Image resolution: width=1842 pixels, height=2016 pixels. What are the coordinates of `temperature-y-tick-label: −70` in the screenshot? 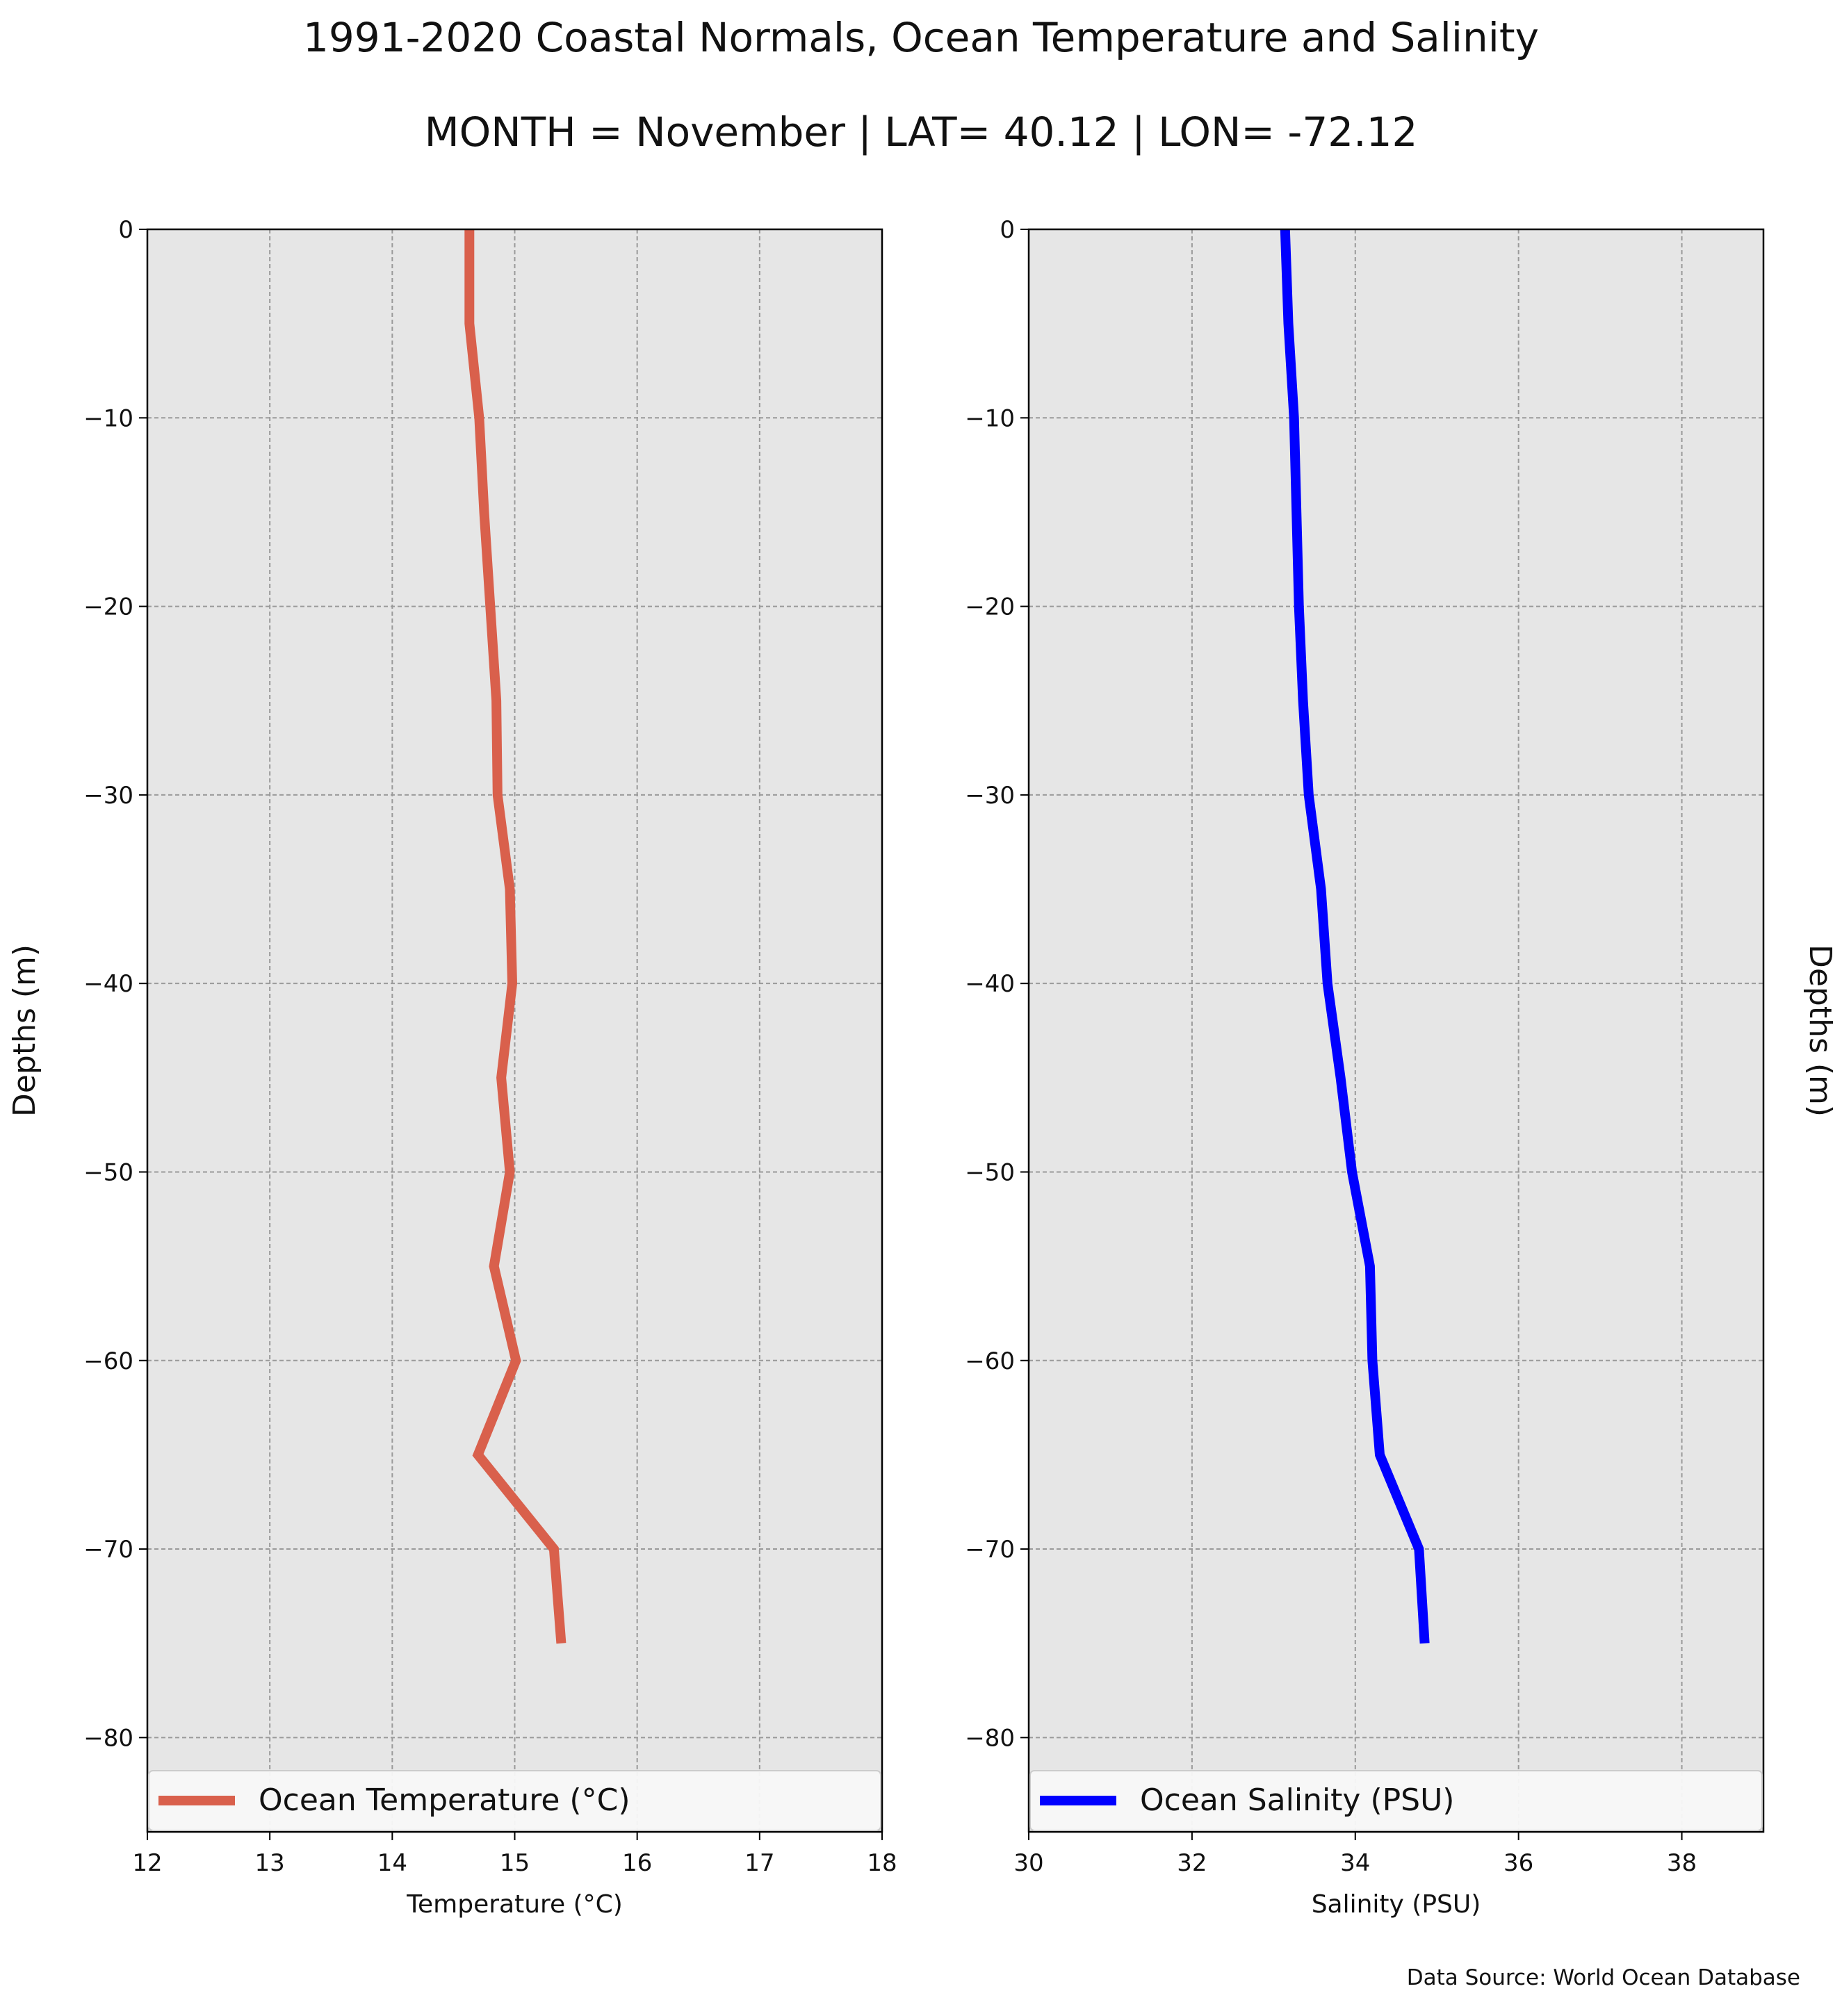 It's located at (108, 1550).